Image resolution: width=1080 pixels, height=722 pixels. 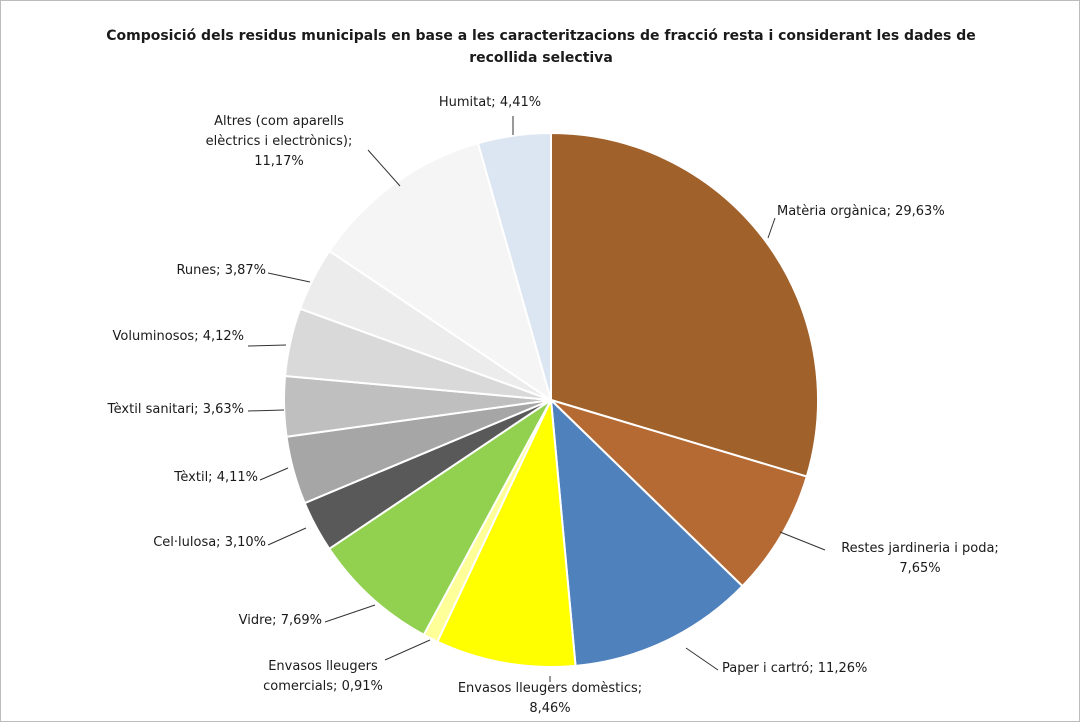 What do you see at coordinates (490, 102) in the screenshot?
I see `slice-label: Humitat; 4,41%` at bounding box center [490, 102].